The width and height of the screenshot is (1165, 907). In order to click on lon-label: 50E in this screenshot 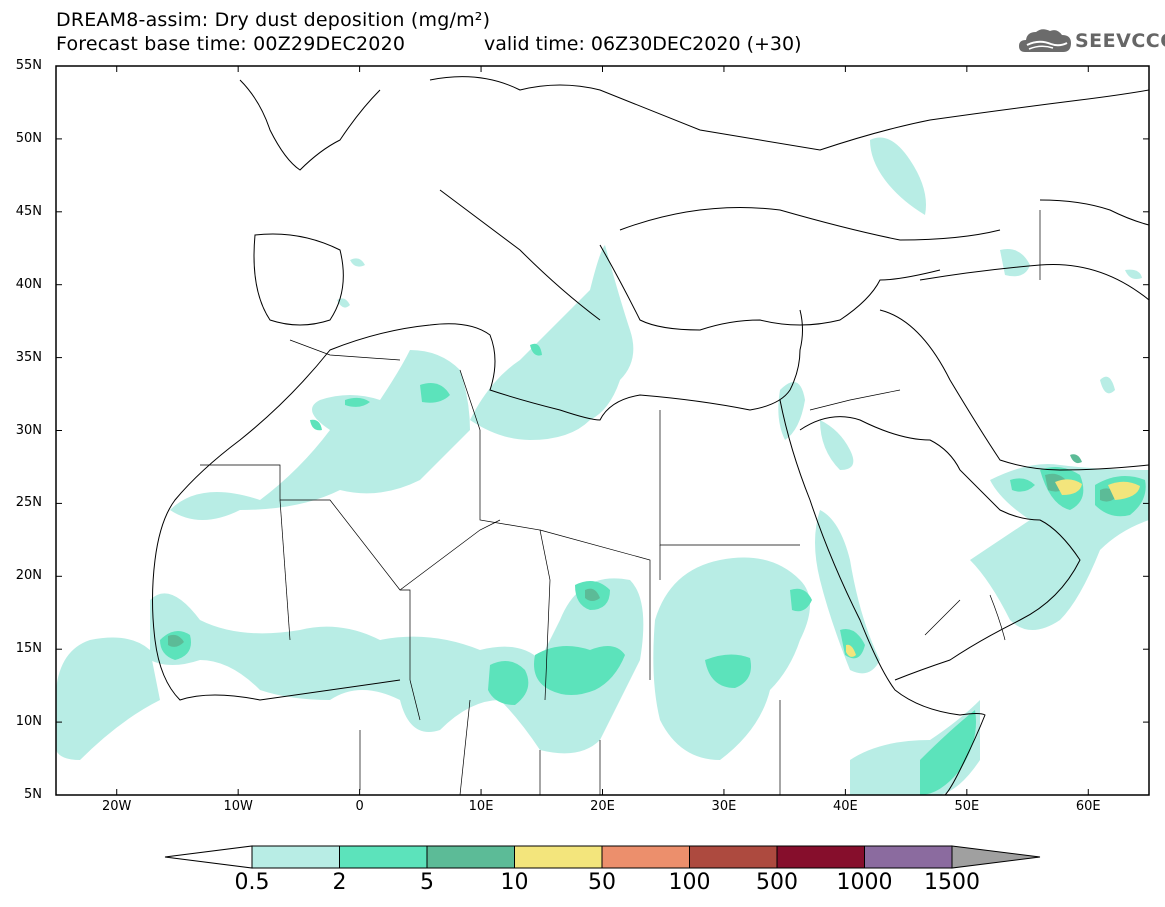, I will do `click(967, 806)`.